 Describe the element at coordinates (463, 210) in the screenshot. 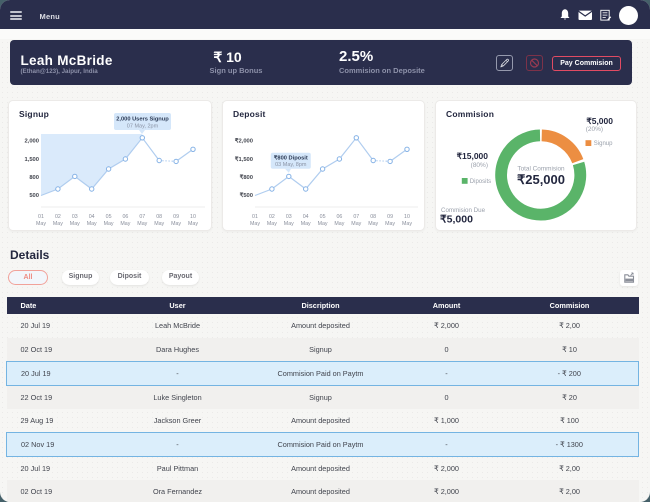

I see `svg-text: Commision Due` at that location.